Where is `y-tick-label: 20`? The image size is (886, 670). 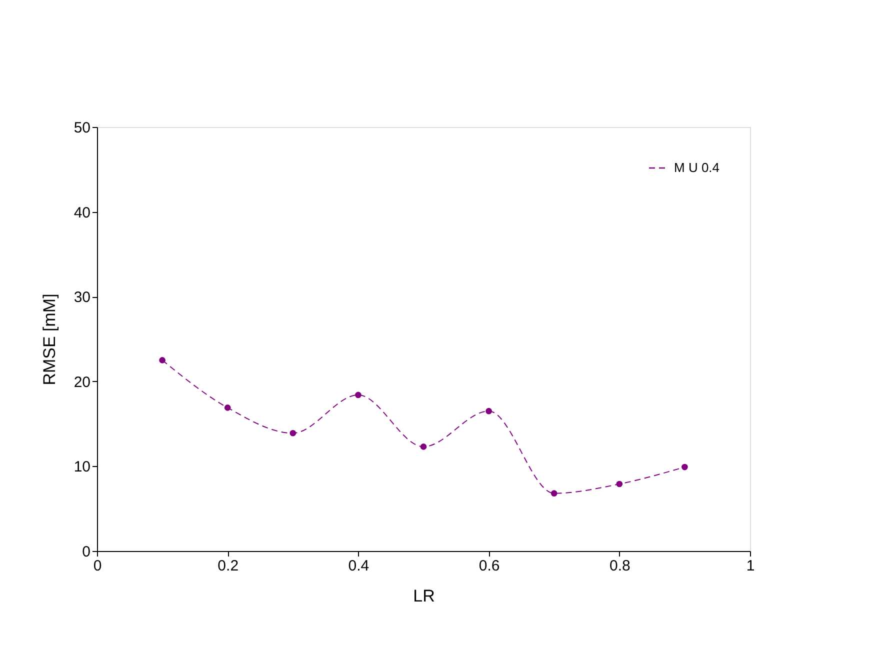
y-tick-label: 20 is located at coordinates (82, 382).